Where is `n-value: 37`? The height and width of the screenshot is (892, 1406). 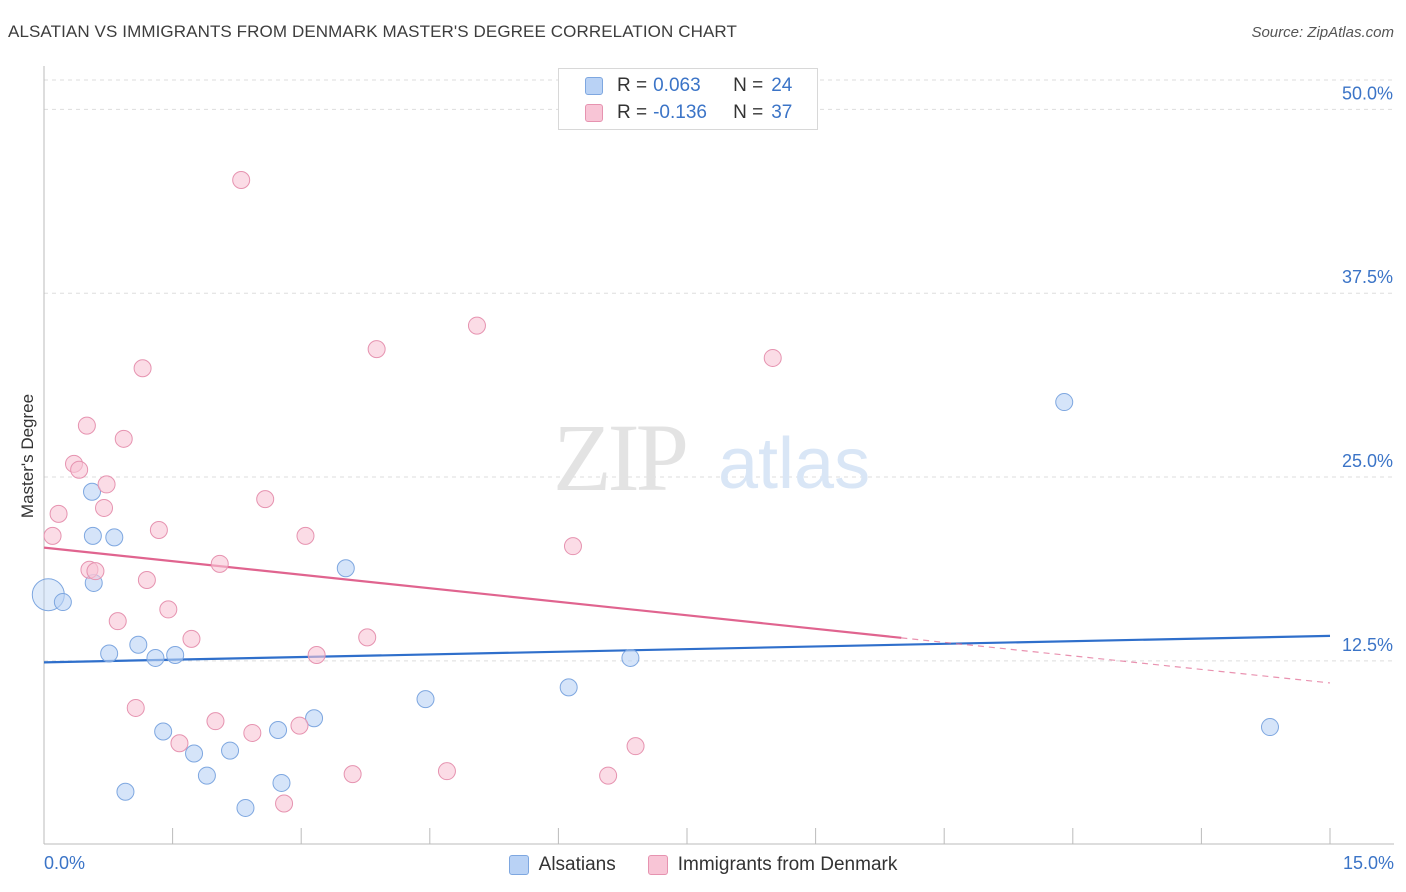
n-value: 37 is located at coordinates (782, 112).